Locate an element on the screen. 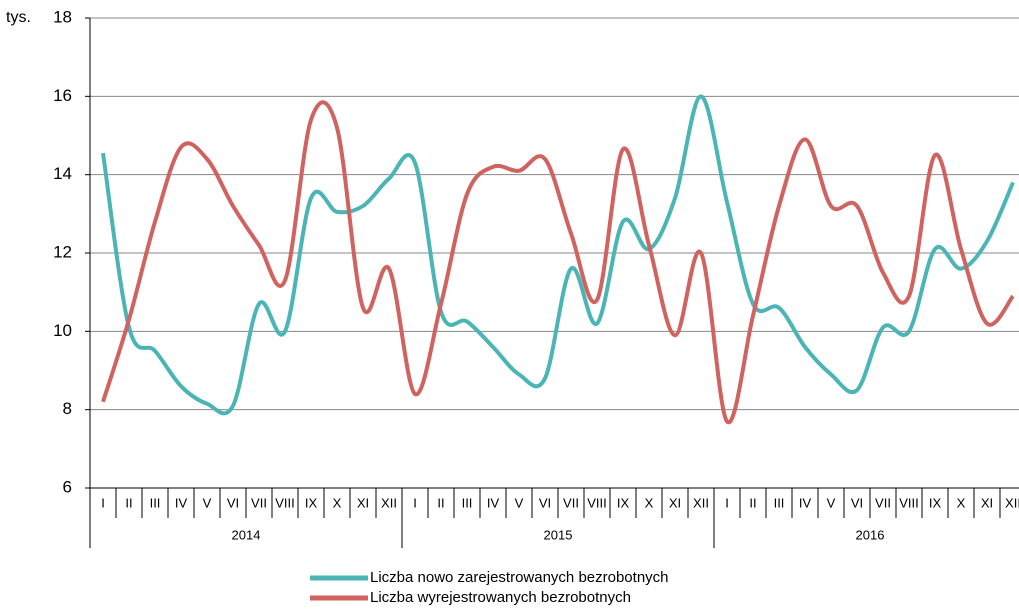 This screenshot has height=612, width=1019. y-axis-label: tys. is located at coordinates (18, 17).